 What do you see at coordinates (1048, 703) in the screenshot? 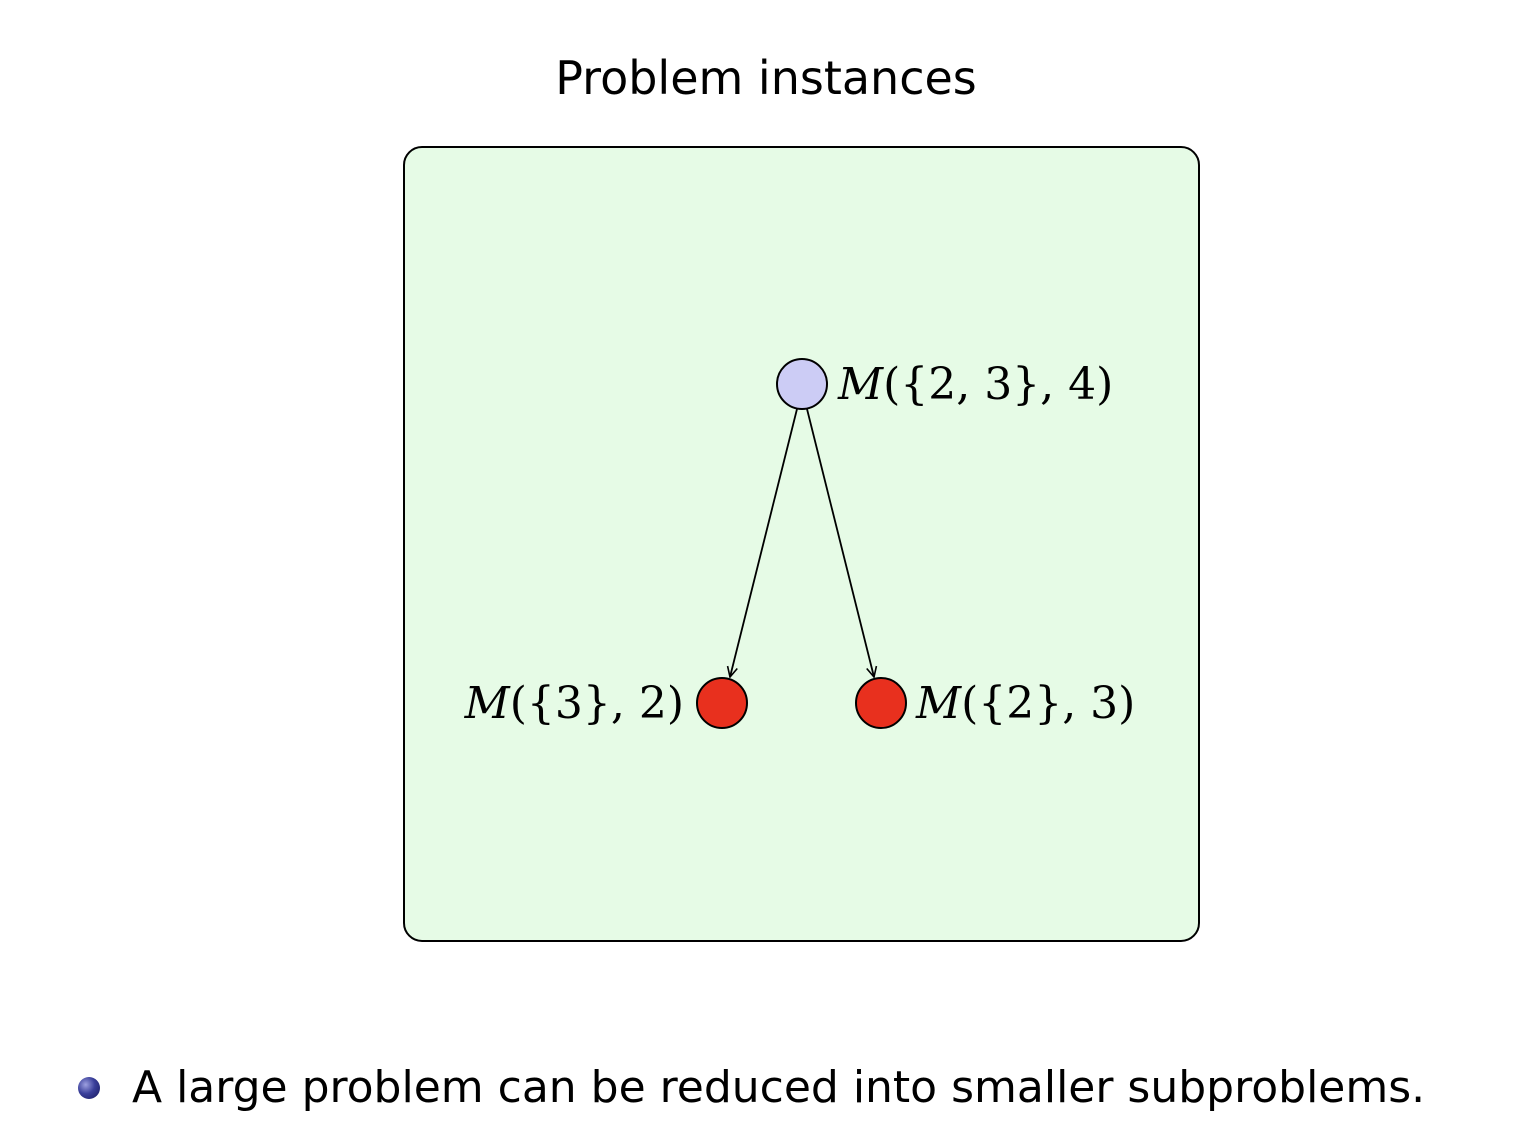
I see `node-right-label-args: ({2}, 3)` at bounding box center [1048, 703].